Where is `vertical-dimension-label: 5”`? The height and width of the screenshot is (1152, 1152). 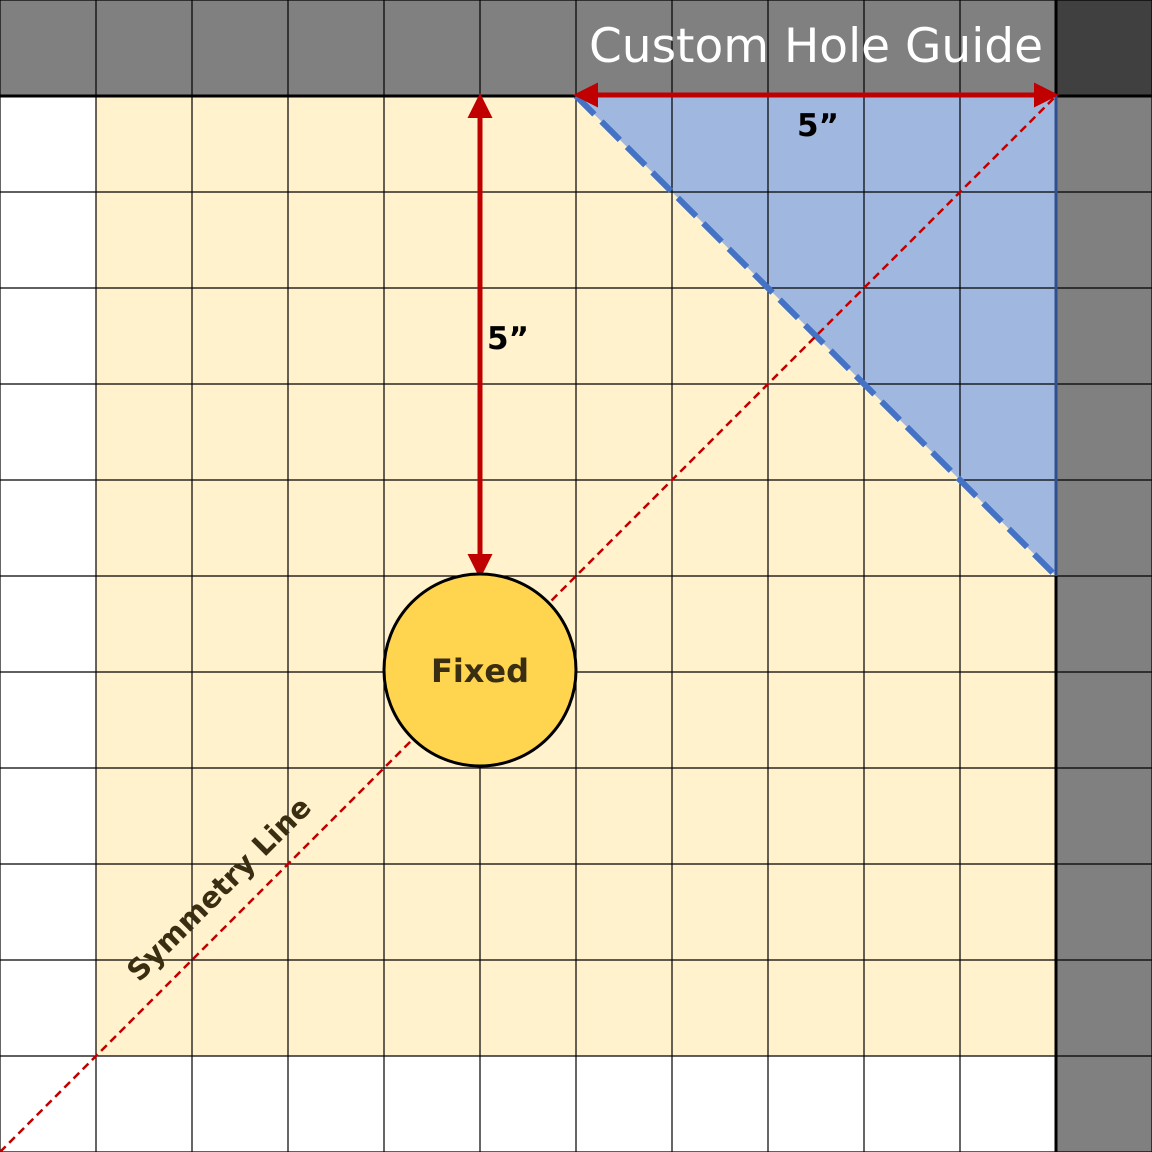 vertical-dimension-label: 5” is located at coordinates (508, 339).